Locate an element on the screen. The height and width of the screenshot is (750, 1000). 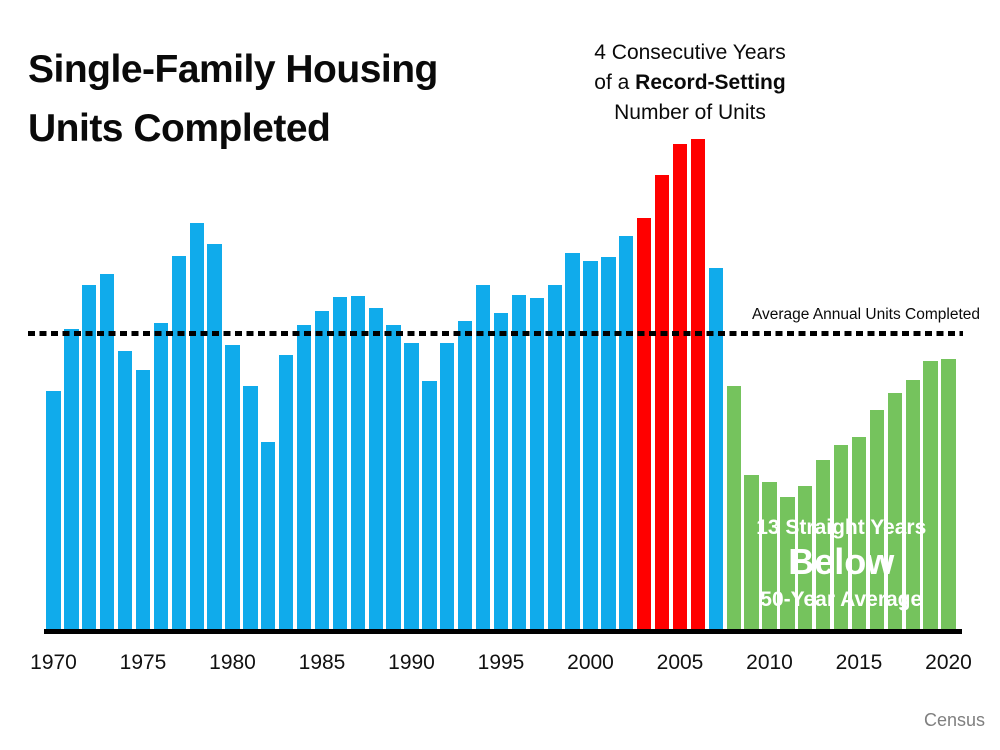
record-annotation-line2-bold: Record-Setting is located at coordinates (710, 82).